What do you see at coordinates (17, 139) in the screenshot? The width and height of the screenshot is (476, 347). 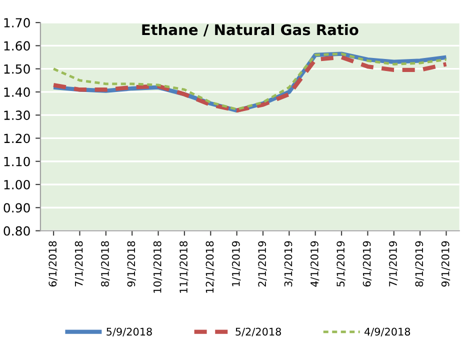 I see `y-tick-label: 1.20` at bounding box center [17, 139].